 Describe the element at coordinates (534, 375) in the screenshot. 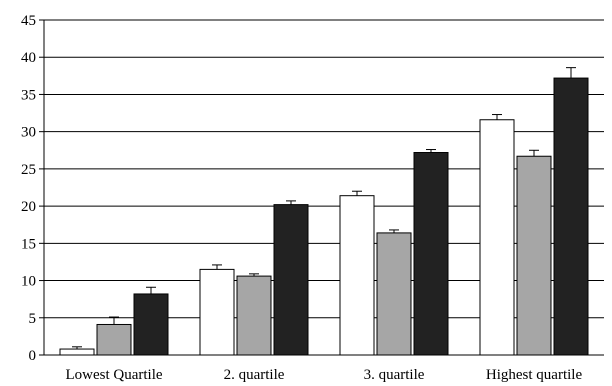

I see `x-category-label: Highest quartile` at that location.